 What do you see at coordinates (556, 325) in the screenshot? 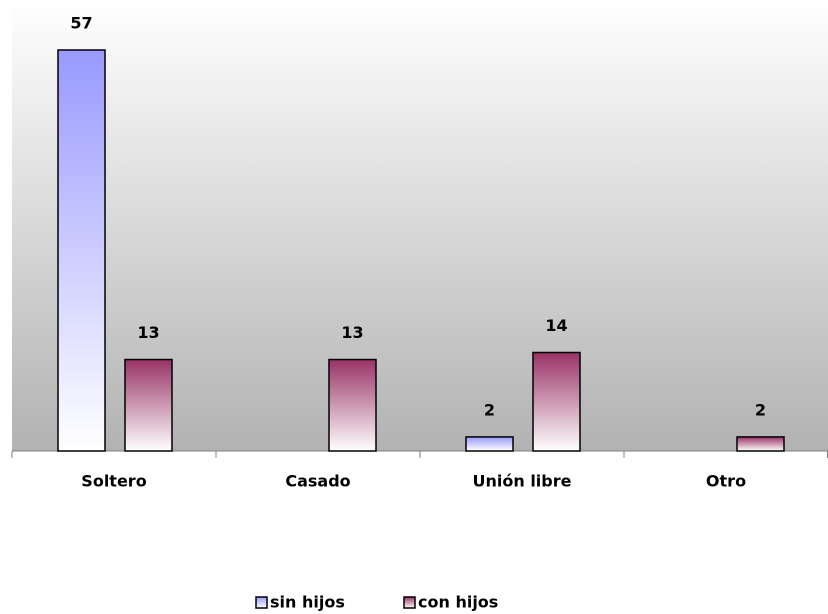
I see `data-label: 14` at bounding box center [556, 325].